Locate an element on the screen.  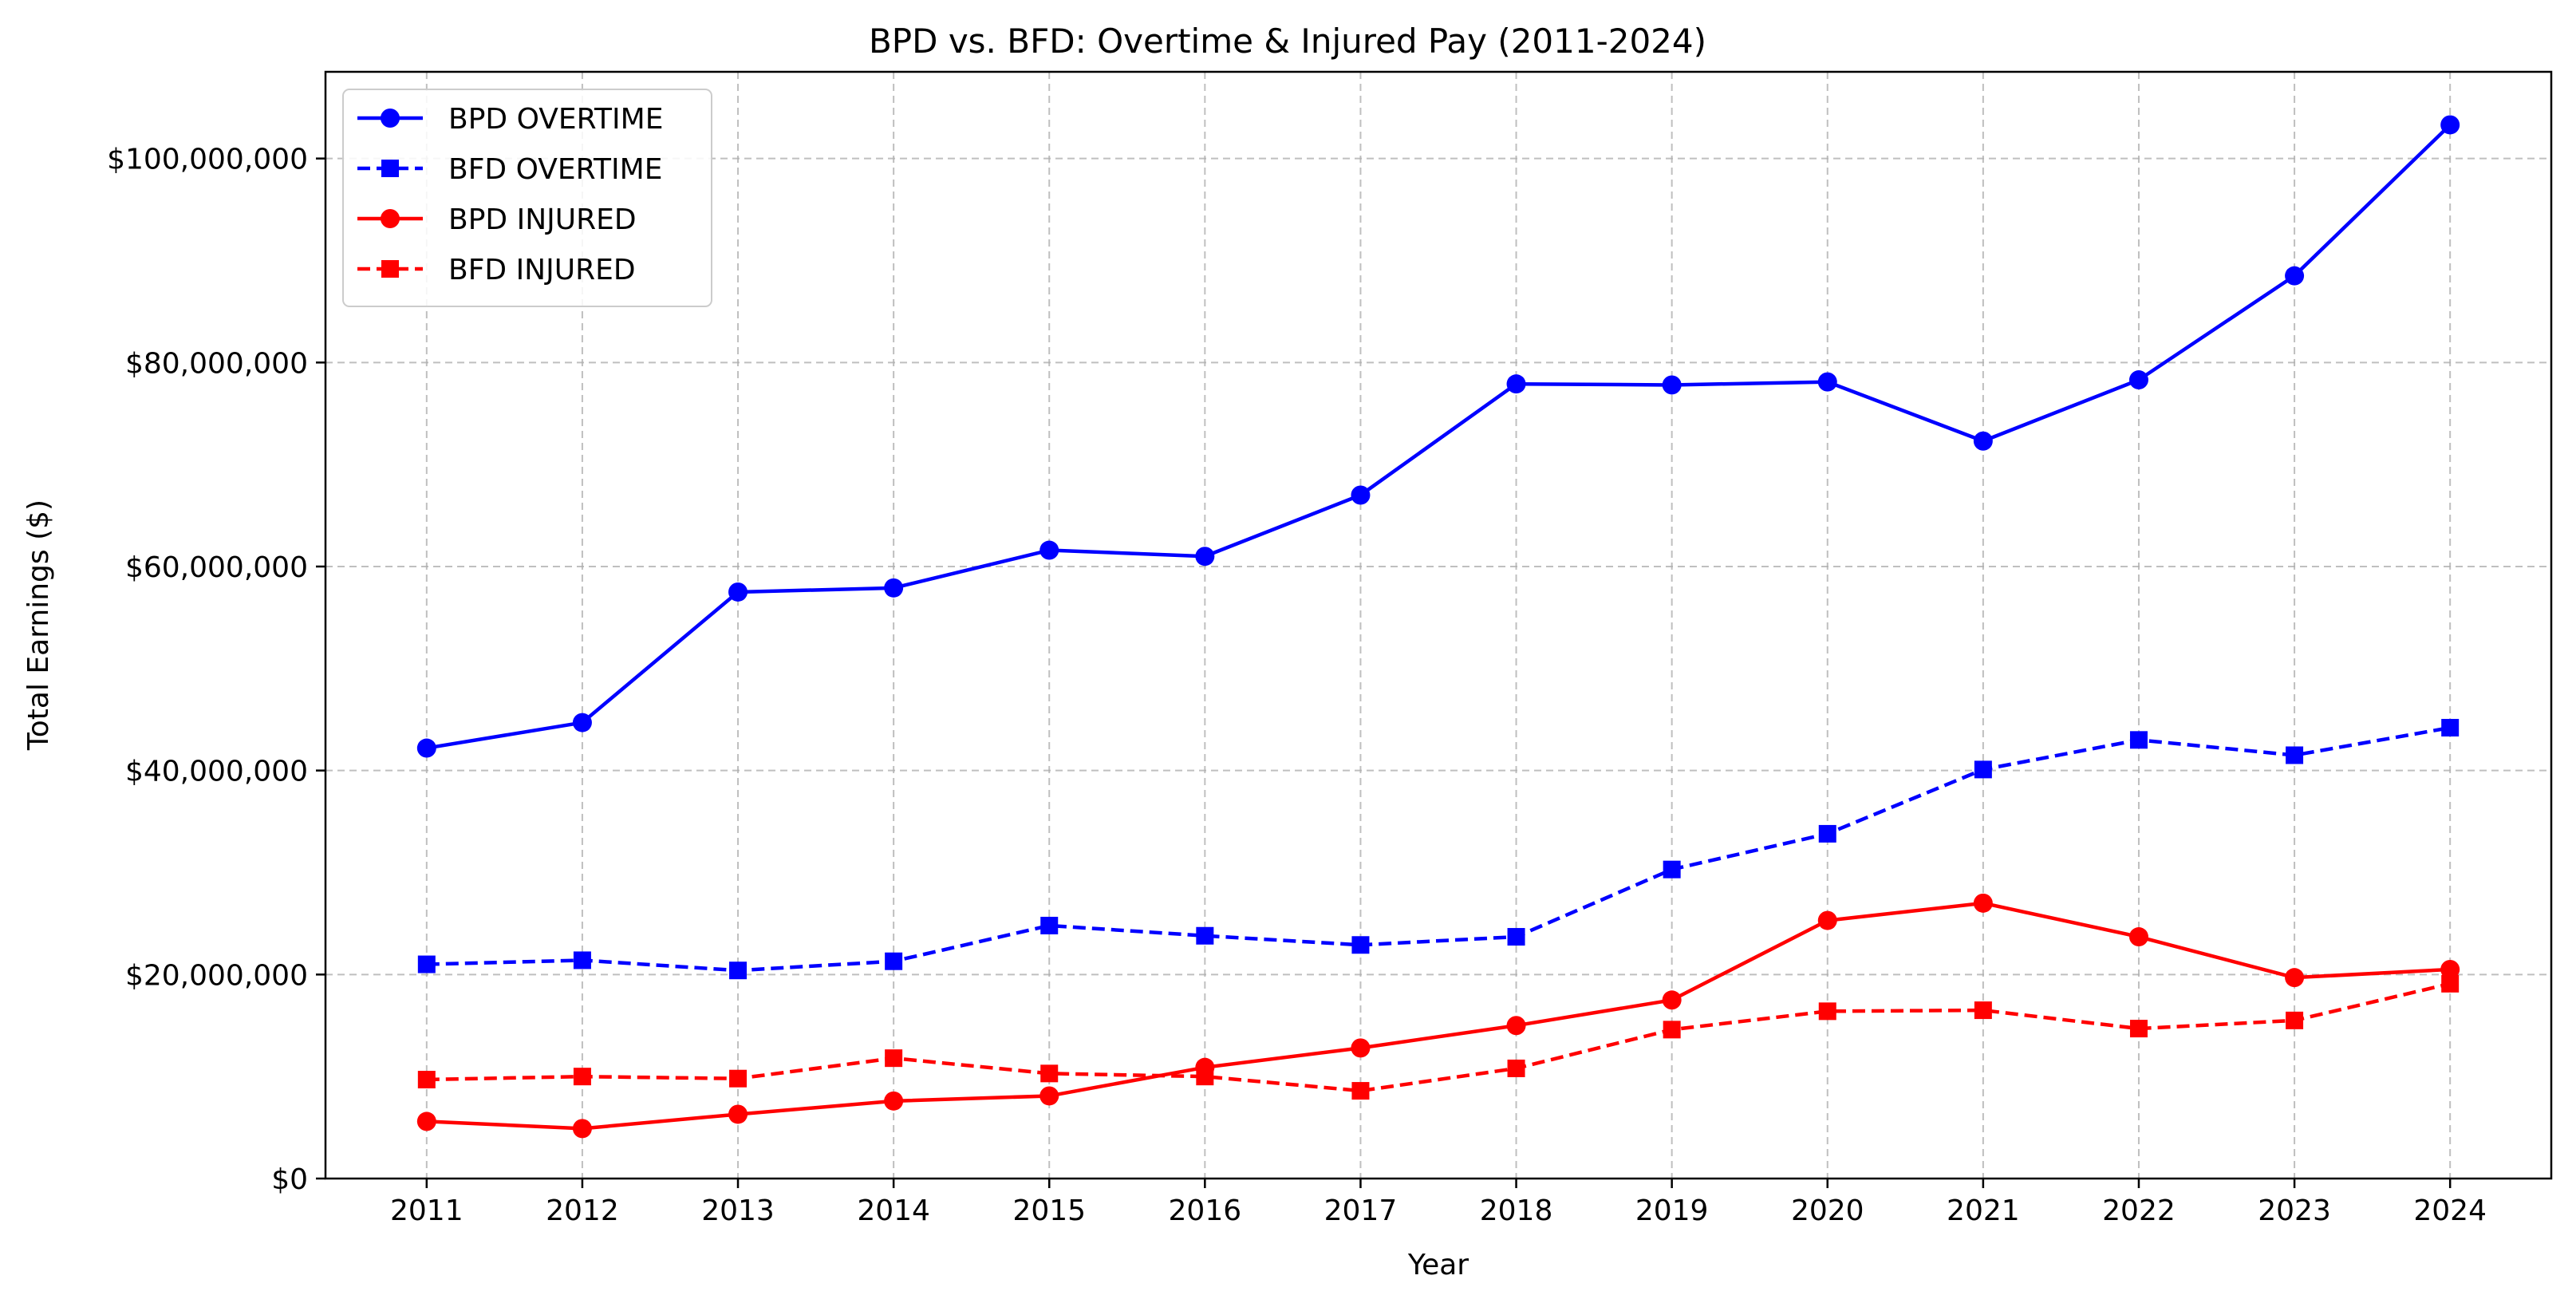
legend-item: BPD OVERTIME is located at coordinates (510, 120).